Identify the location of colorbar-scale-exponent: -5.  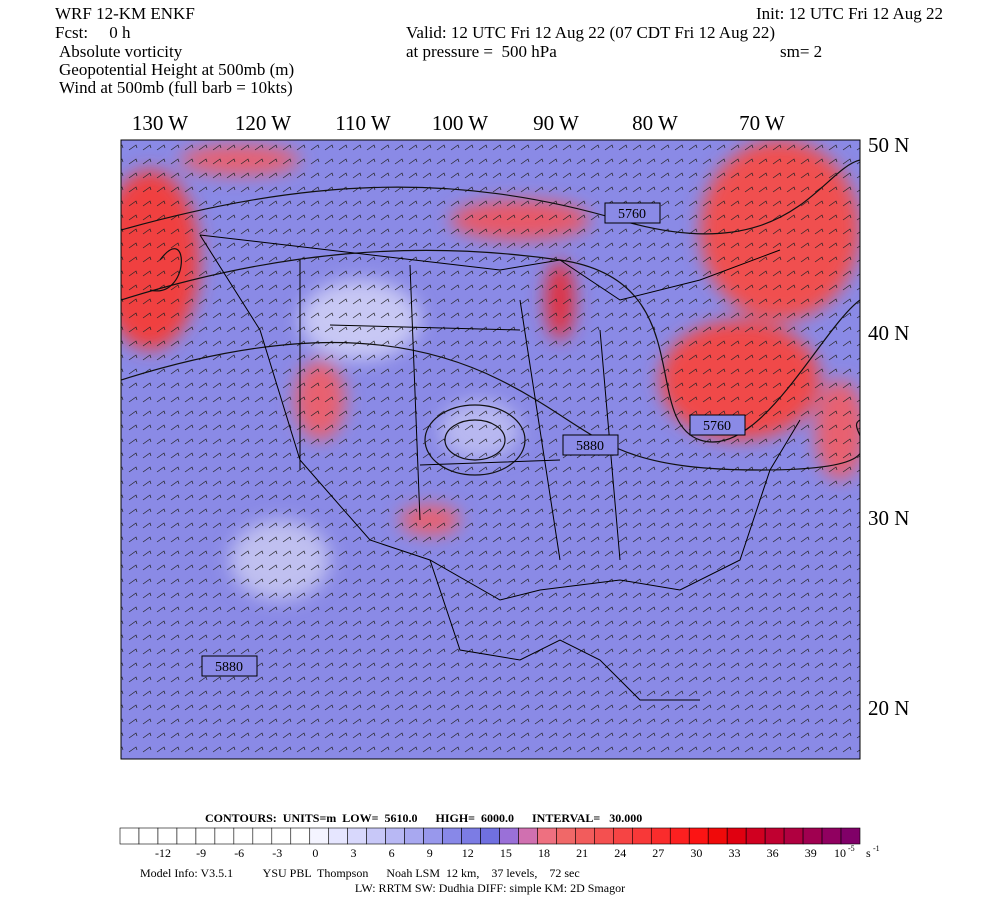
(851, 848).